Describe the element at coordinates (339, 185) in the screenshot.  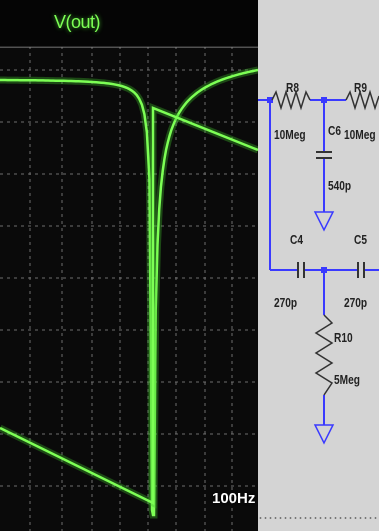
I see `c6-value-label: 540p` at that location.